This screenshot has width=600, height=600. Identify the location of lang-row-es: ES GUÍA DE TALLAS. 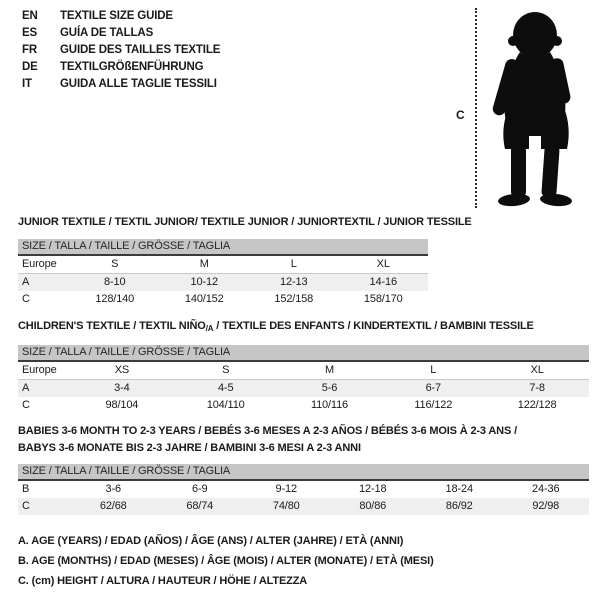
(121, 33).